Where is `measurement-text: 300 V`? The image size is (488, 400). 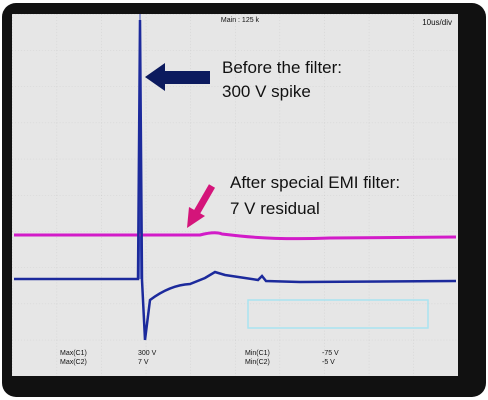
measurement-text: 300 V is located at coordinates (147, 353).